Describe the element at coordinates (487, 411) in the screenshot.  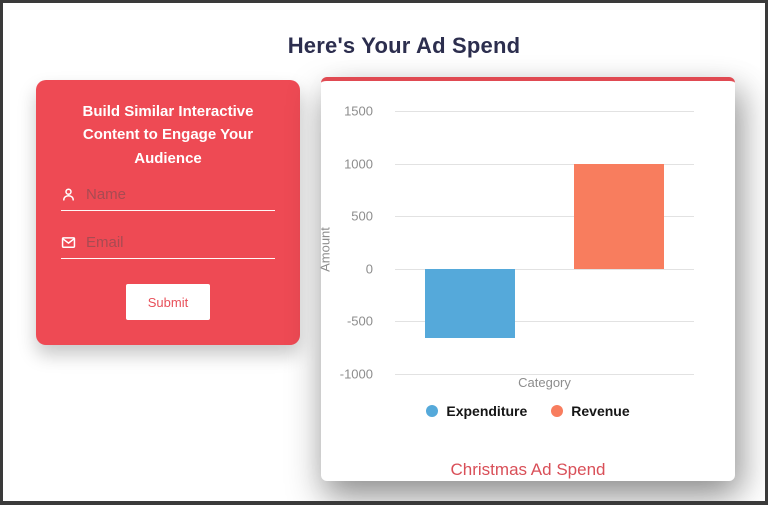
I see `legend-label: Expenditure` at that location.